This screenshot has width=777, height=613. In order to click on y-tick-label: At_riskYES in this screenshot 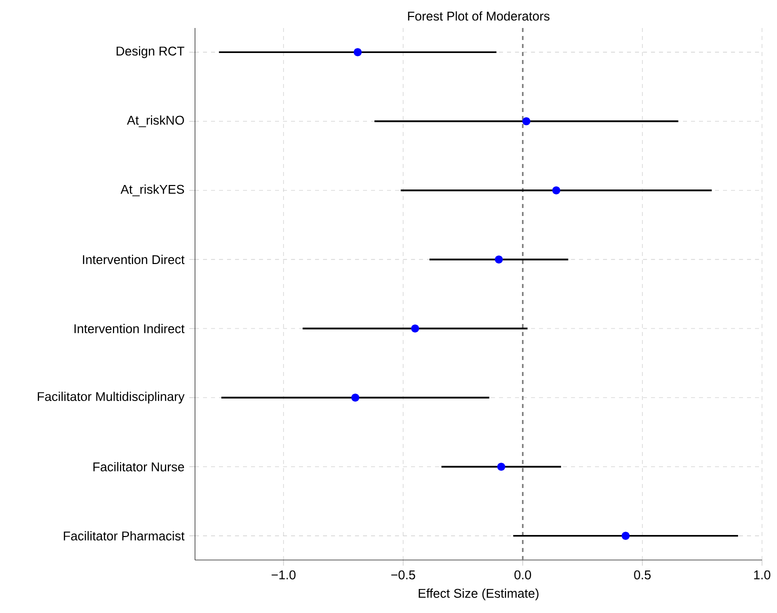, I will do `click(152, 190)`.